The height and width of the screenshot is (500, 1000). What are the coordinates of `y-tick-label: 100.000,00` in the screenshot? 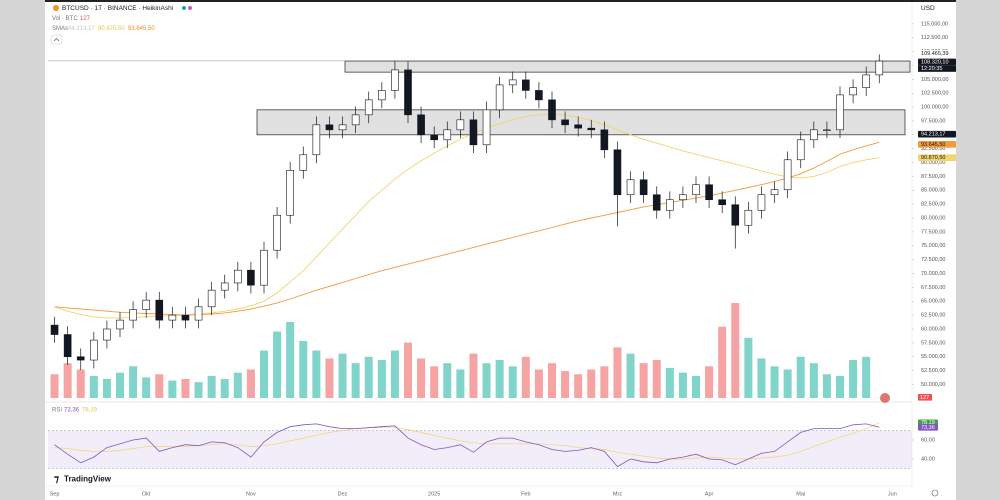 It's located at (935, 108).